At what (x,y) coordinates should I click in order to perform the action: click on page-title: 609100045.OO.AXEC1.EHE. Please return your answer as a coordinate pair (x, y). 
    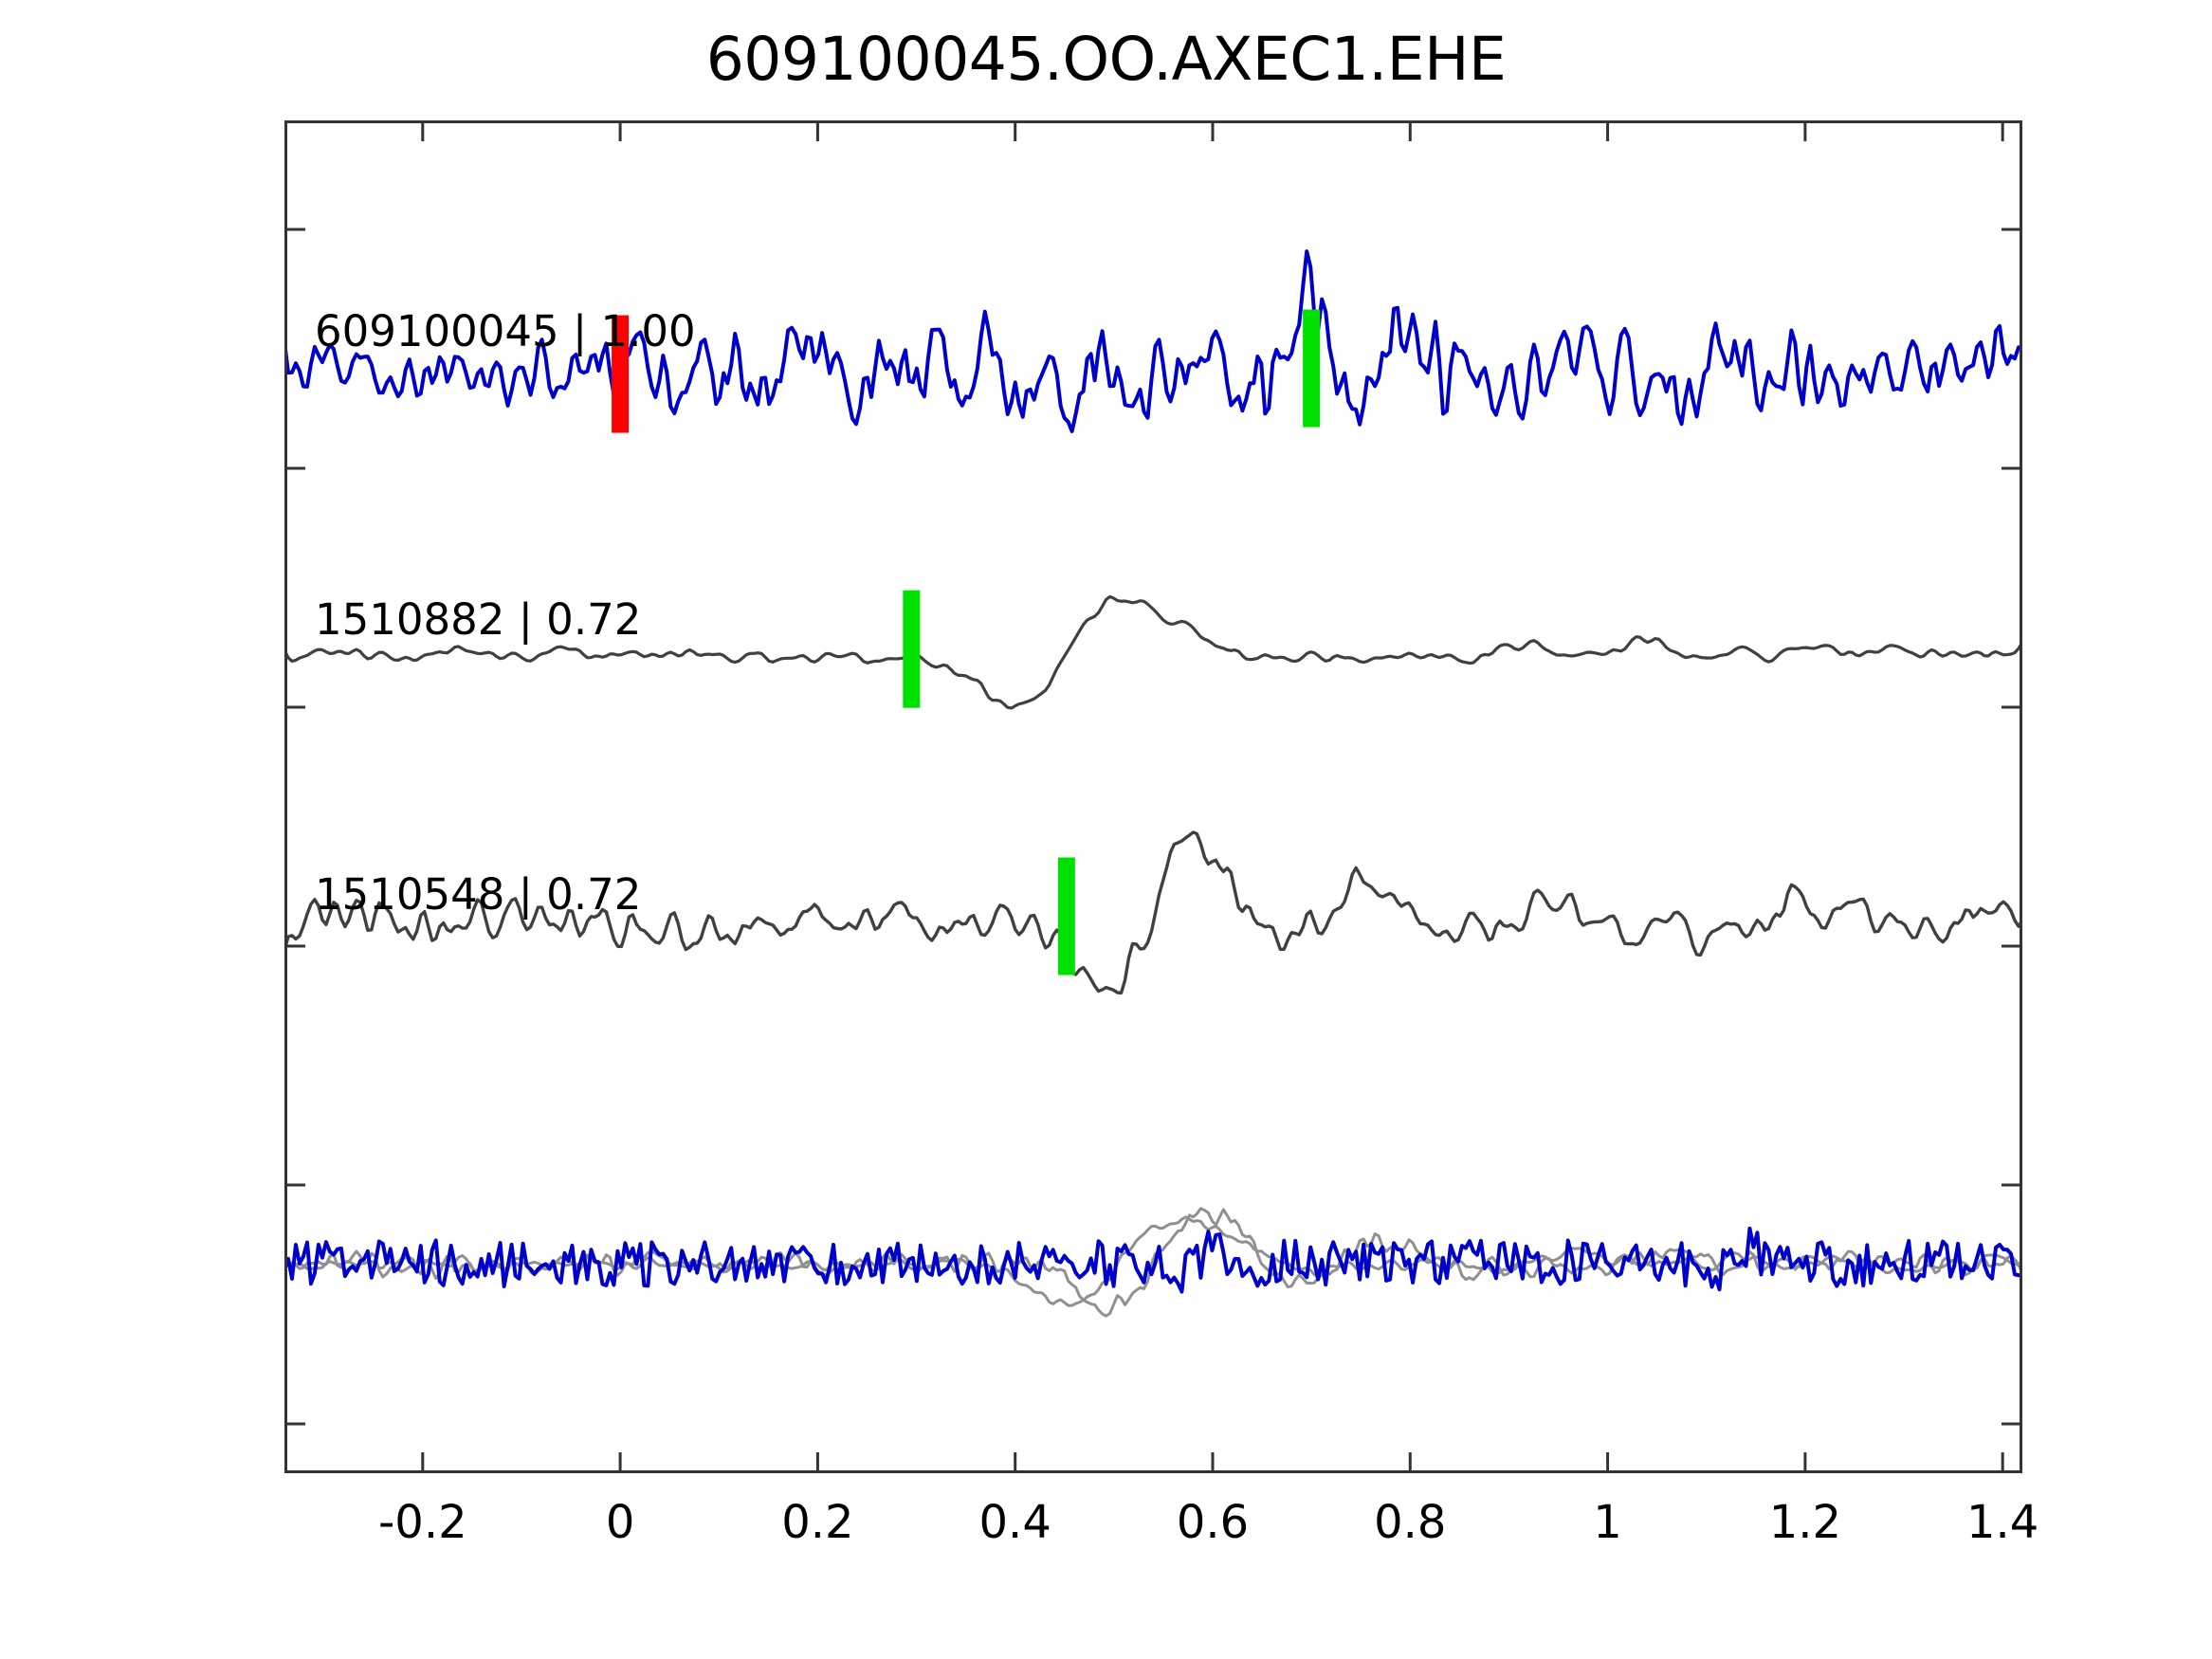
    Looking at the image, I should click on (1106, 59).